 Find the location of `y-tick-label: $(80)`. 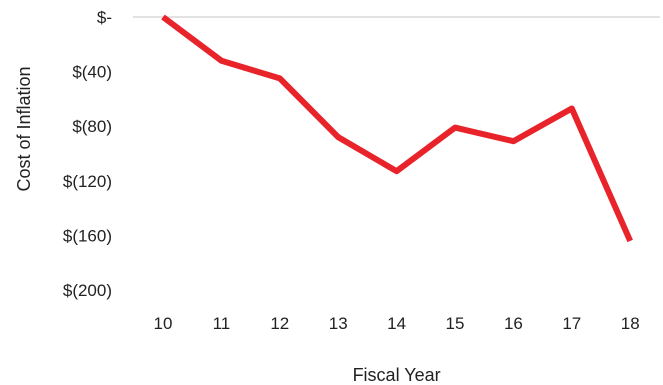

y-tick-label: $(80) is located at coordinates (92, 126).